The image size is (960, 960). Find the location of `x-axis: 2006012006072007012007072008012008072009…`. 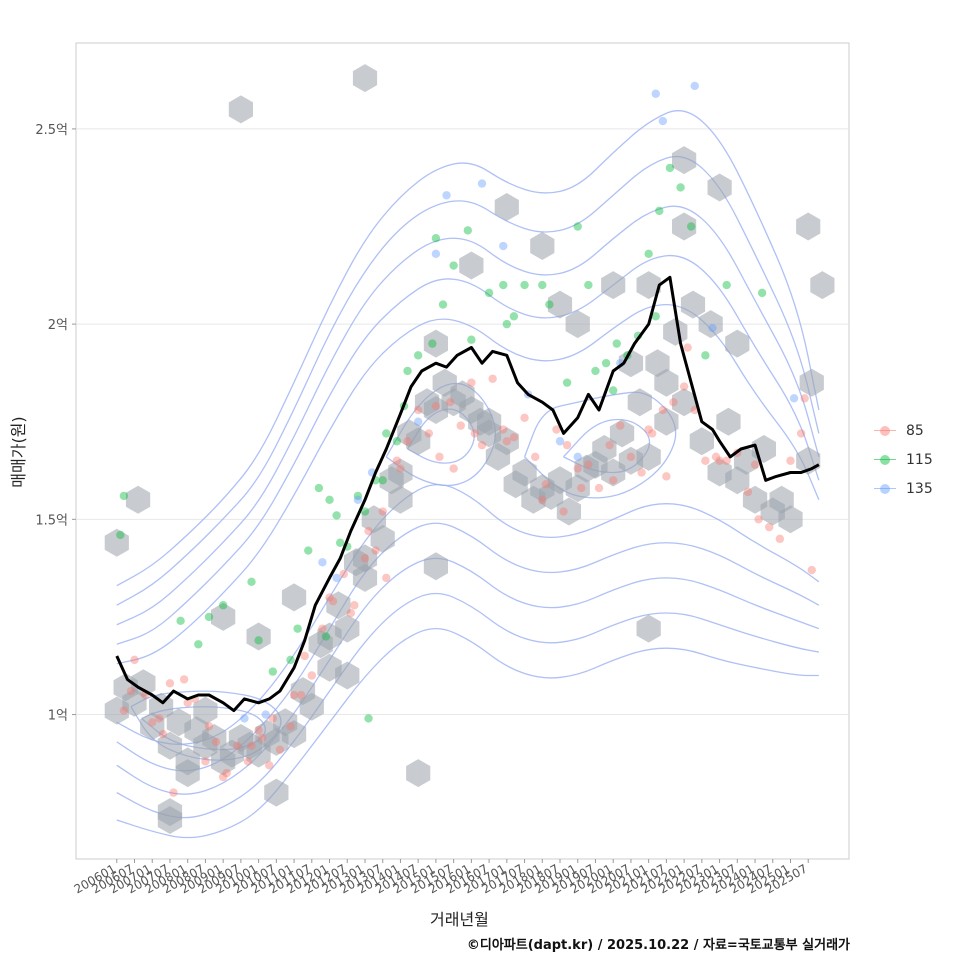

x-axis: 2006012006072007012007072008012008072009… is located at coordinates (441, 878).